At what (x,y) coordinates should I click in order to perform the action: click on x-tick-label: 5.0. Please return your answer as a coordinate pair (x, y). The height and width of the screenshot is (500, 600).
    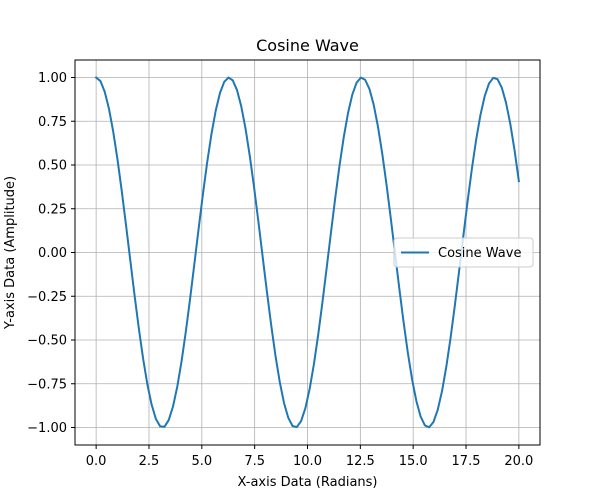
    Looking at the image, I should click on (201, 461).